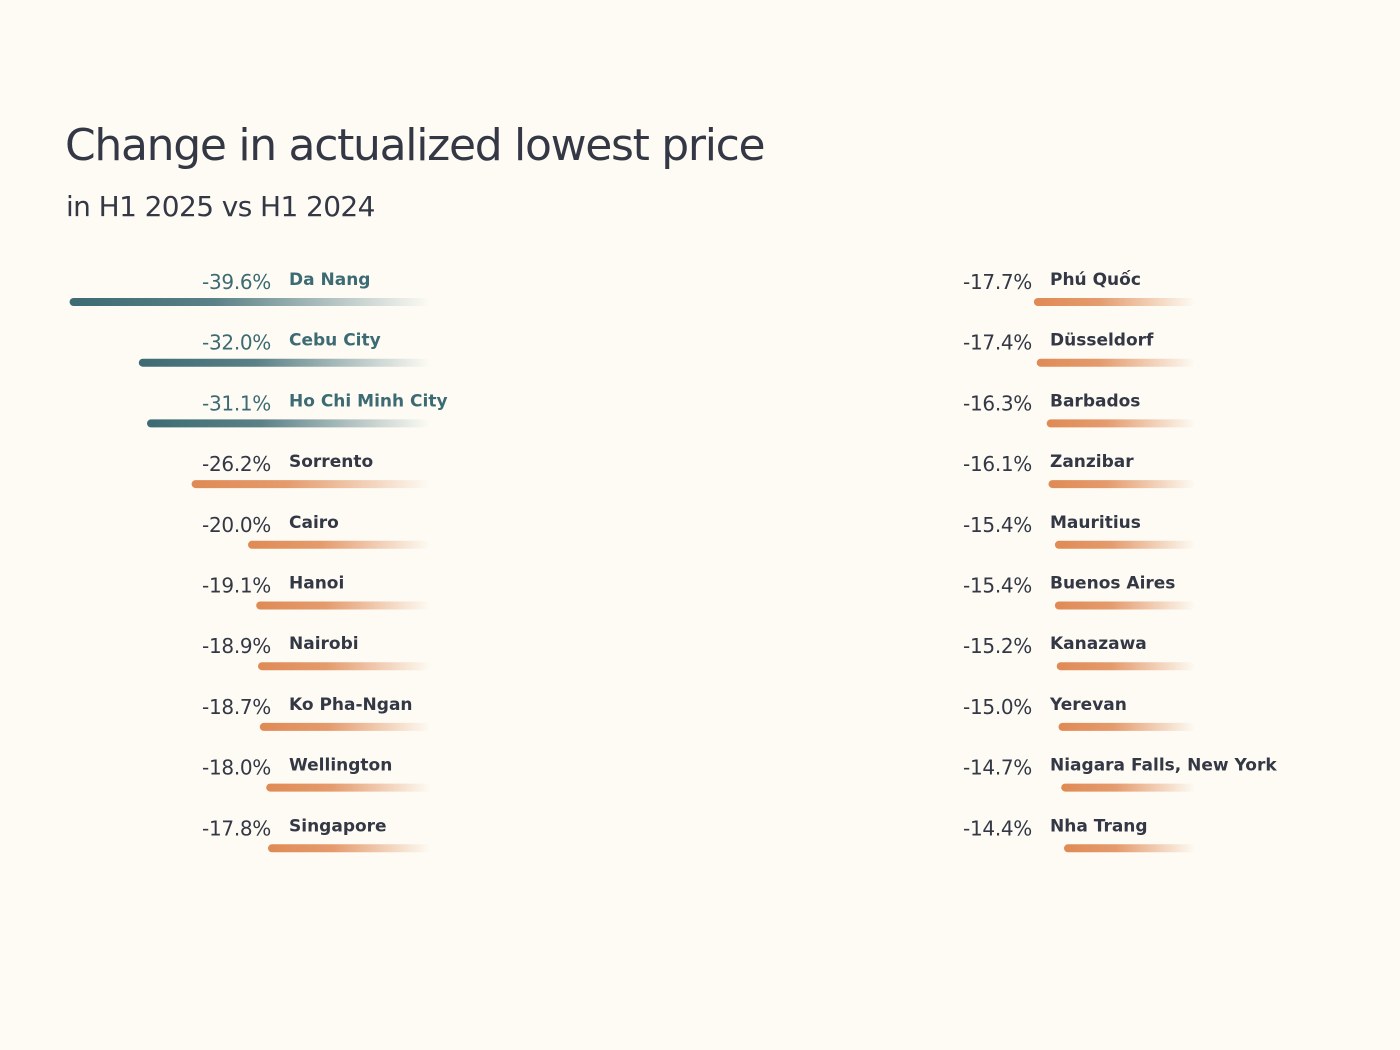 Image resolution: width=1400 pixels, height=1050 pixels. Describe the element at coordinates (236, 768) in the screenshot. I see `value-label: -18.0%` at that location.